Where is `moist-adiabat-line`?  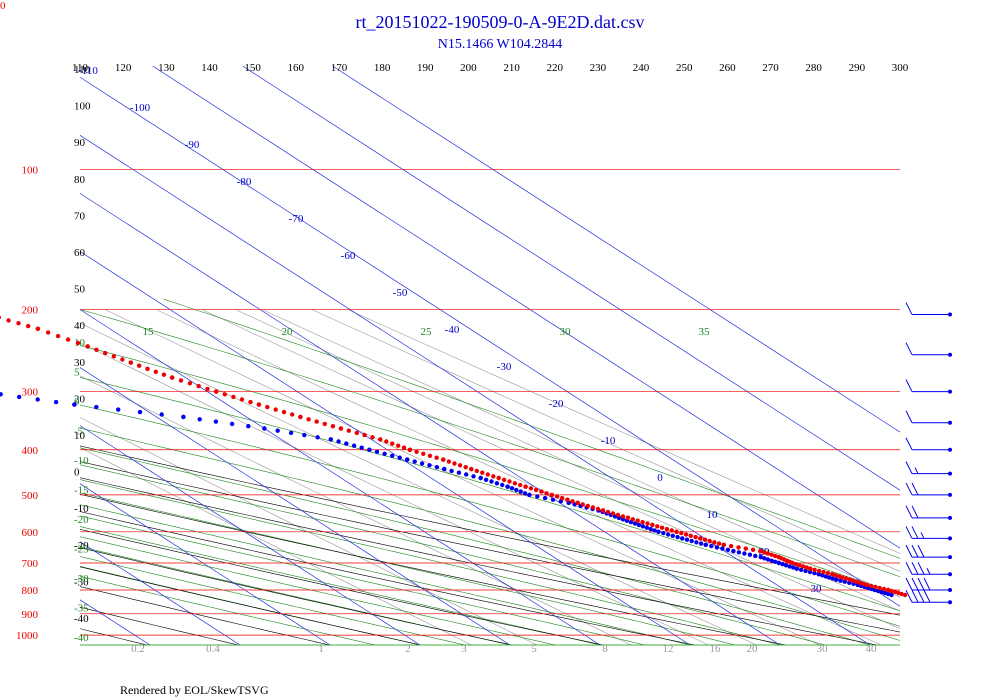
moist-adiabat-line is located at coordinates (385, 574).